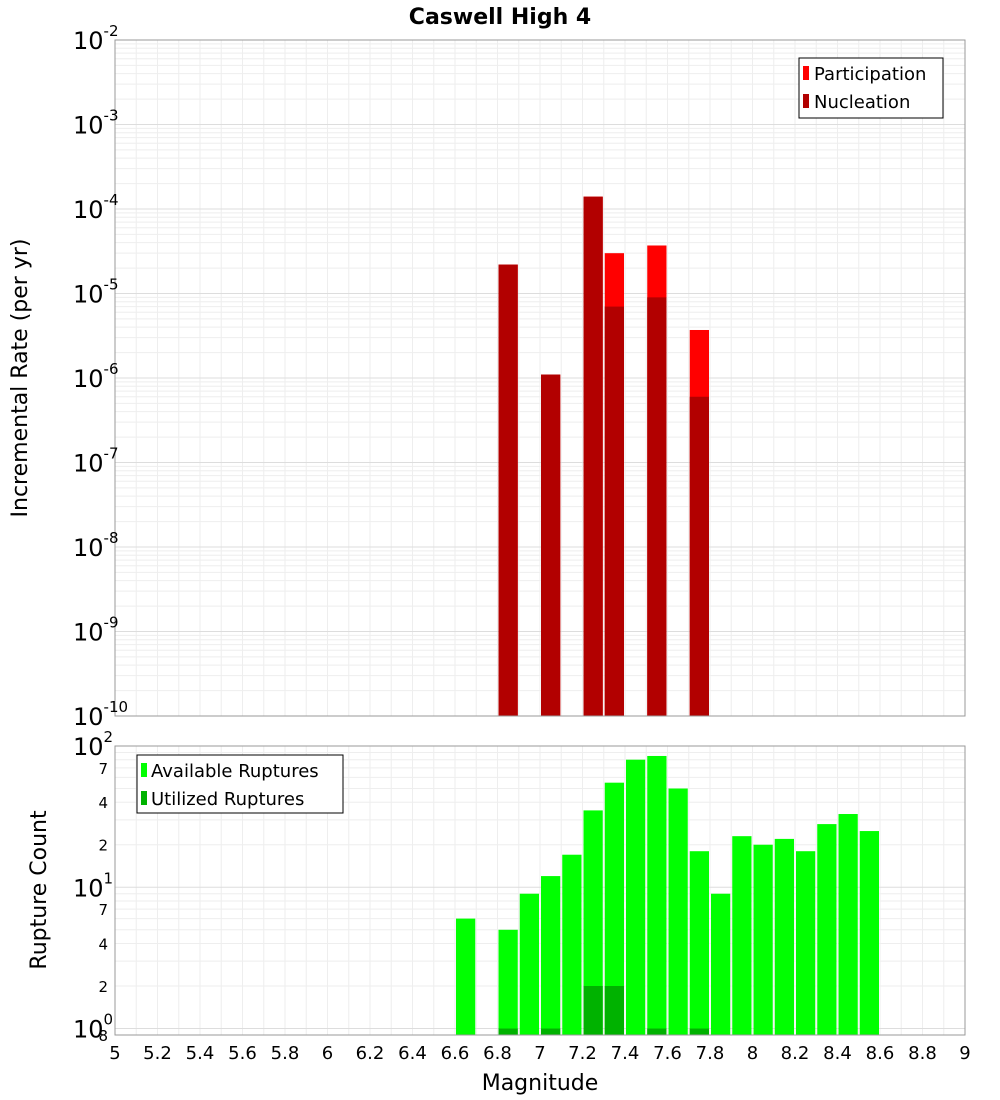 This screenshot has width=1000, height=1100. Describe the element at coordinates (540, 1083) in the screenshot. I see `x-axis-label: Magnitude` at that location.